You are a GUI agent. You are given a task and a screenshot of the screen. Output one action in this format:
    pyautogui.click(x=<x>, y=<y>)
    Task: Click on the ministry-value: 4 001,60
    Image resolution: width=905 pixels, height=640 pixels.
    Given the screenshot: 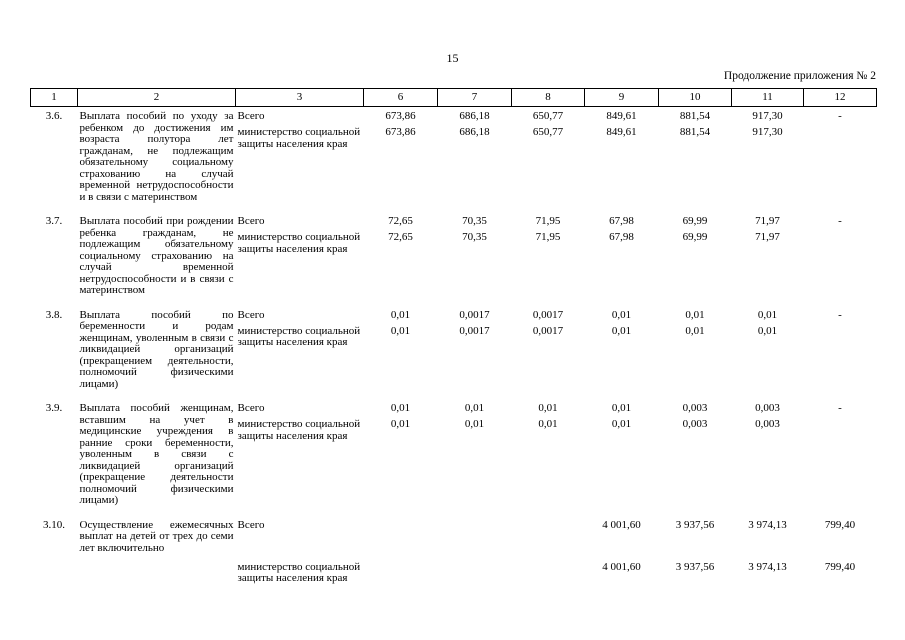 What is the action you would take?
    pyautogui.click(x=621, y=566)
    